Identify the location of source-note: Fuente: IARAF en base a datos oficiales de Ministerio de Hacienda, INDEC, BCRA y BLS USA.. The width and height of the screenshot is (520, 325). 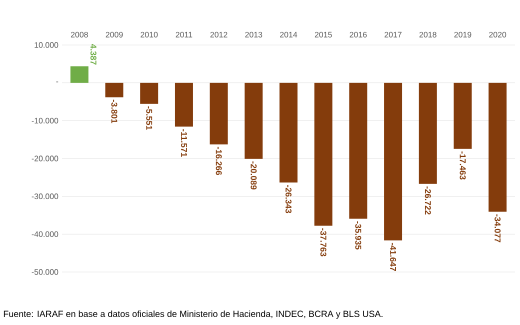
(193, 314).